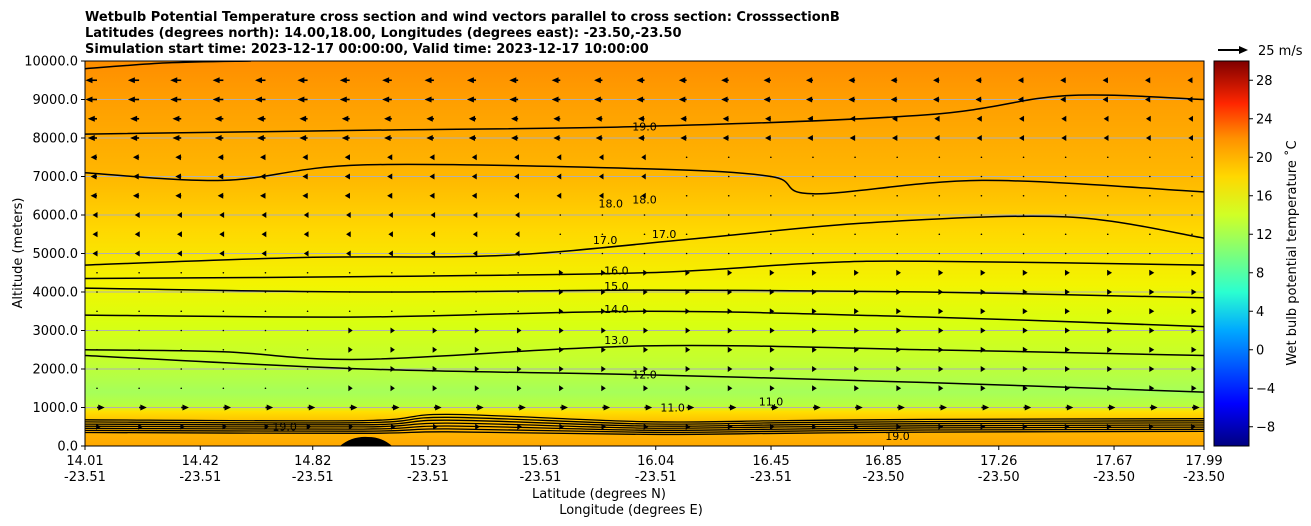  What do you see at coordinates (56, 370) in the screenshot?
I see `y-tick-label: 2000.0` at bounding box center [56, 370].